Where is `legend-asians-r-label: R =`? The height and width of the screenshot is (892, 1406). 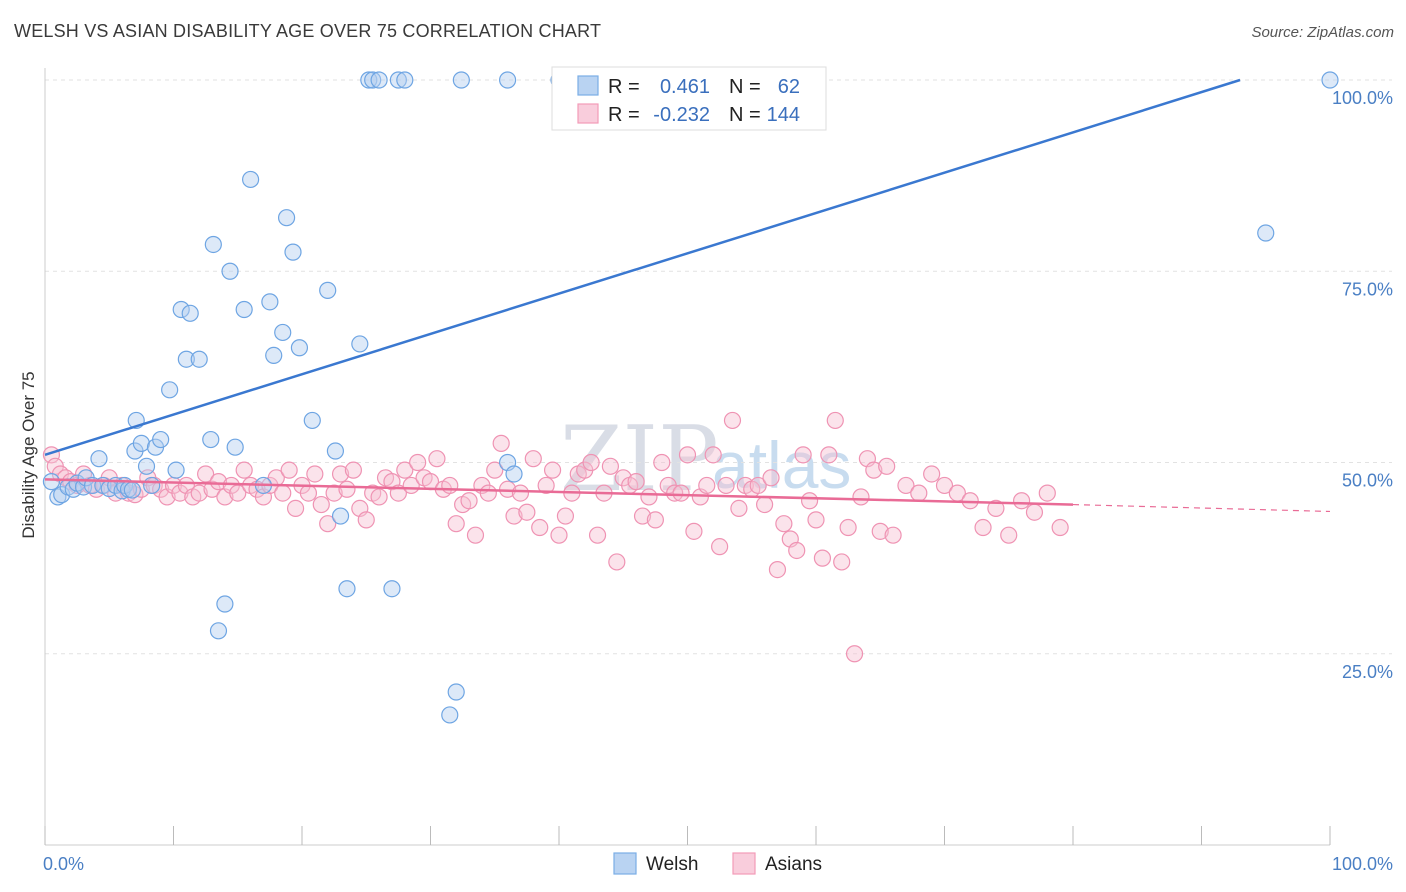
legend-asians-r-label: R = is located at coordinates (624, 115).